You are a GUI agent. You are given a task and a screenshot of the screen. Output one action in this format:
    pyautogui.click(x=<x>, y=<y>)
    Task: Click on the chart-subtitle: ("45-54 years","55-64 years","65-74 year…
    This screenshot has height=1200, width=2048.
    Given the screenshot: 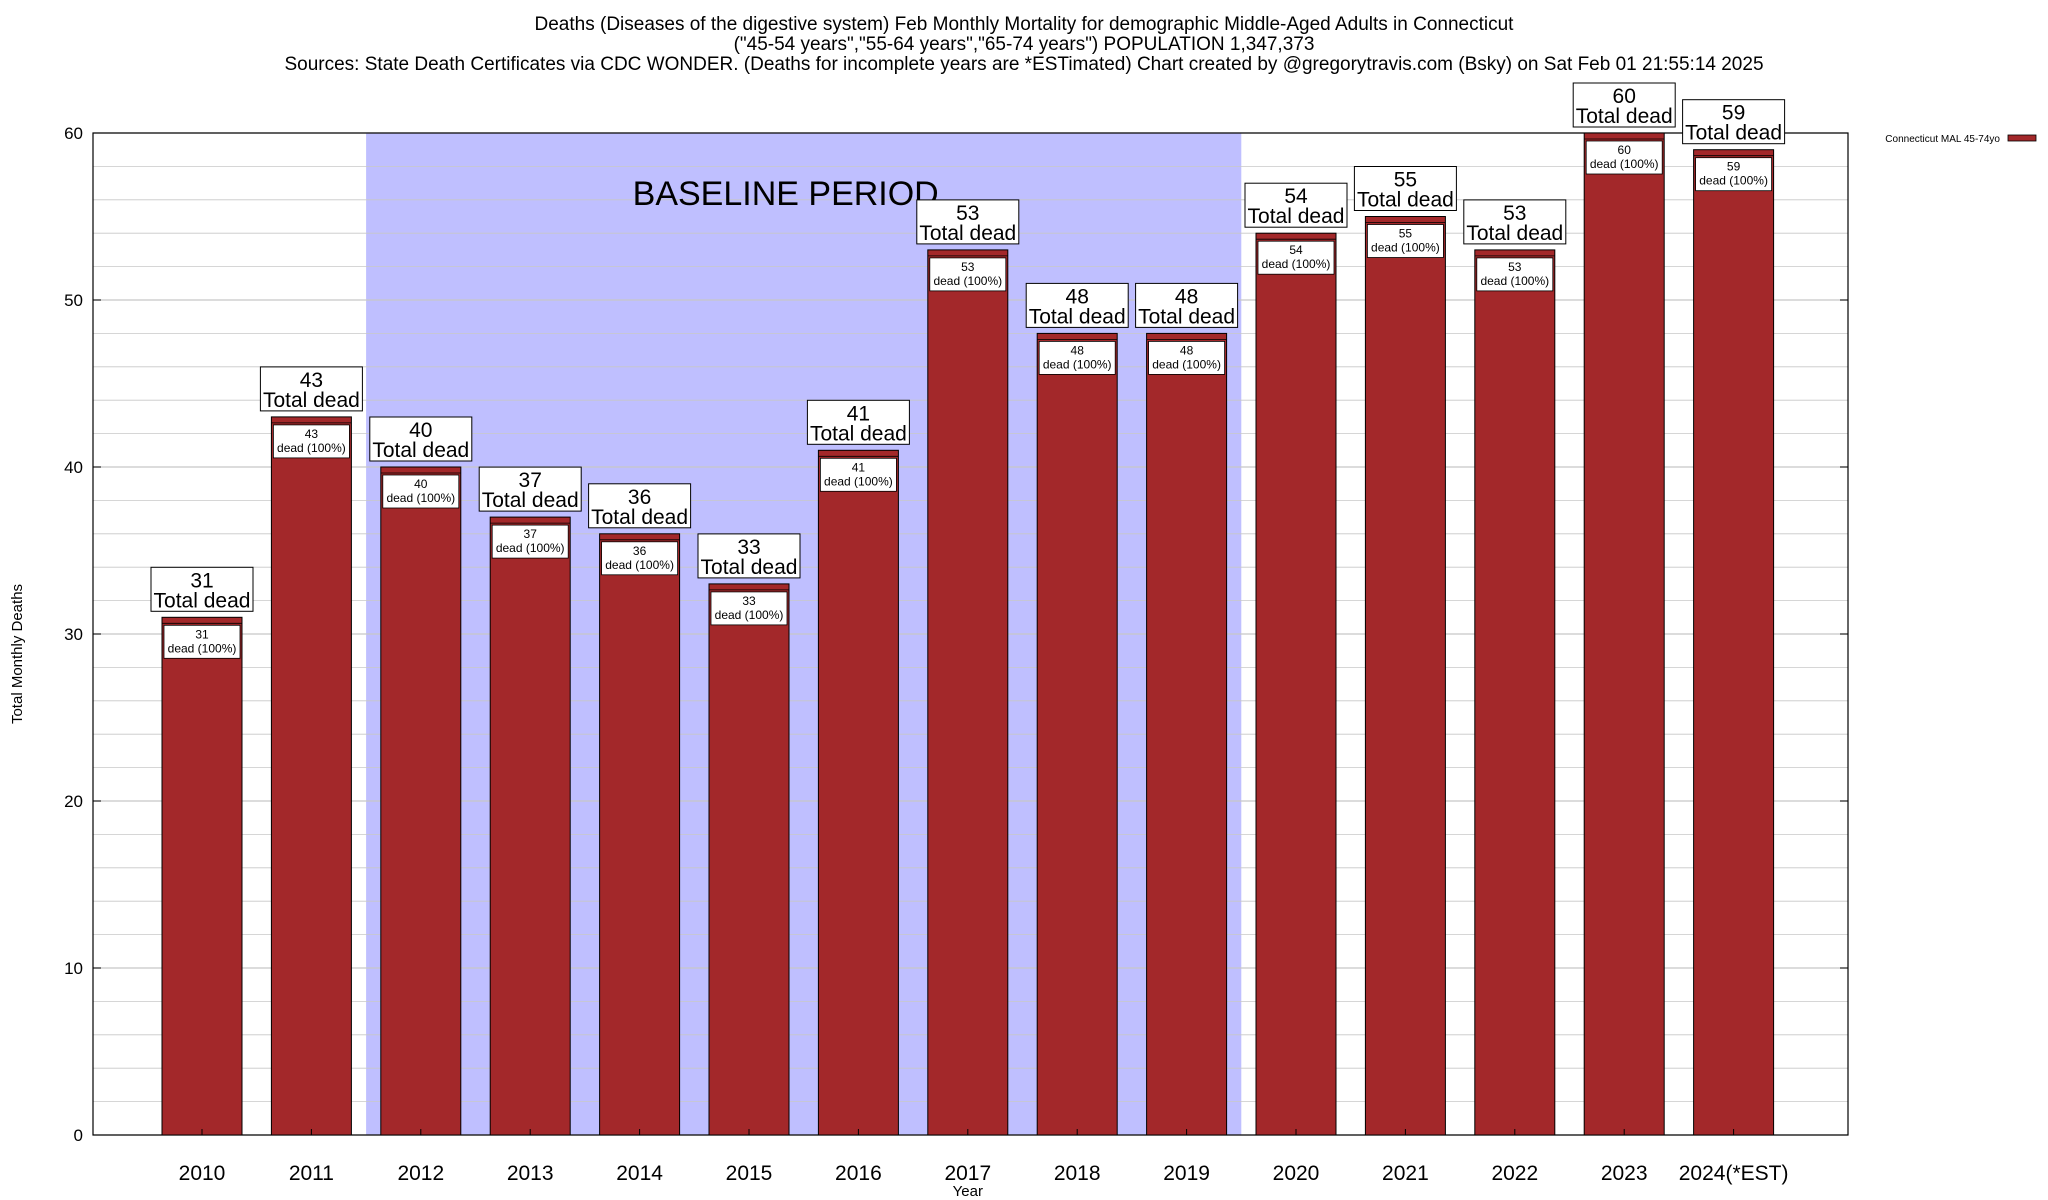 What is the action you would take?
    pyautogui.click(x=1024, y=44)
    